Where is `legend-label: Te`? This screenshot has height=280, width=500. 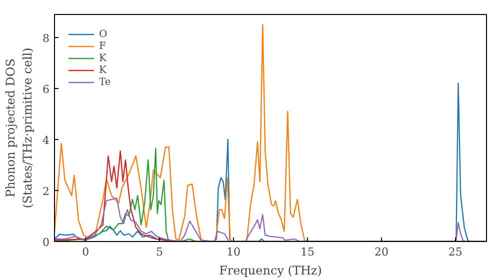 legend-label: Te is located at coordinates (105, 82).